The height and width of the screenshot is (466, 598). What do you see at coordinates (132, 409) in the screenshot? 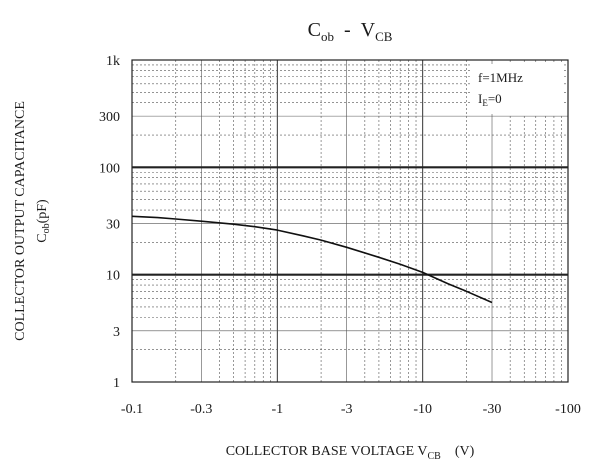
I see `x-tick-label: -0.1` at bounding box center [132, 409].